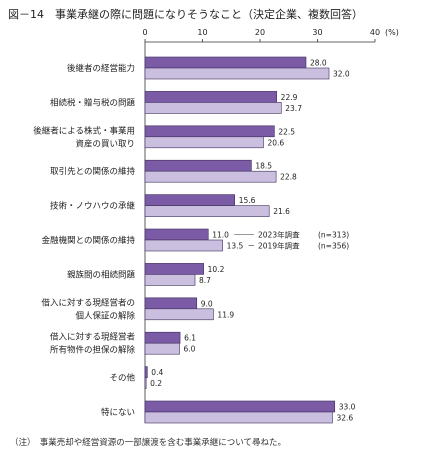  What do you see at coordinates (286, 131) in the screenshot?
I see `value-label: 22.5` at bounding box center [286, 131].